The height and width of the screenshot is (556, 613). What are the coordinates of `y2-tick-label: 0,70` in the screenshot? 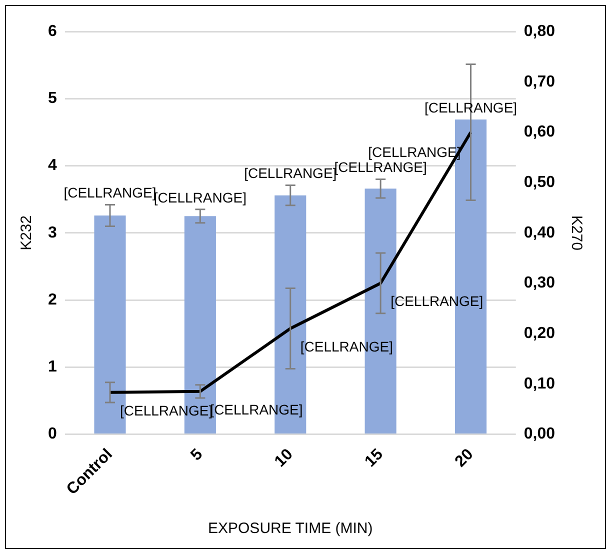 It's located at (540, 81).